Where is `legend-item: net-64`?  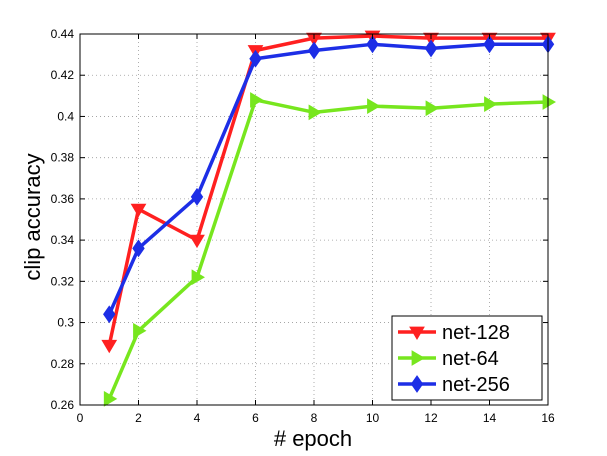 legend-item: net-64 is located at coordinates (448, 359).